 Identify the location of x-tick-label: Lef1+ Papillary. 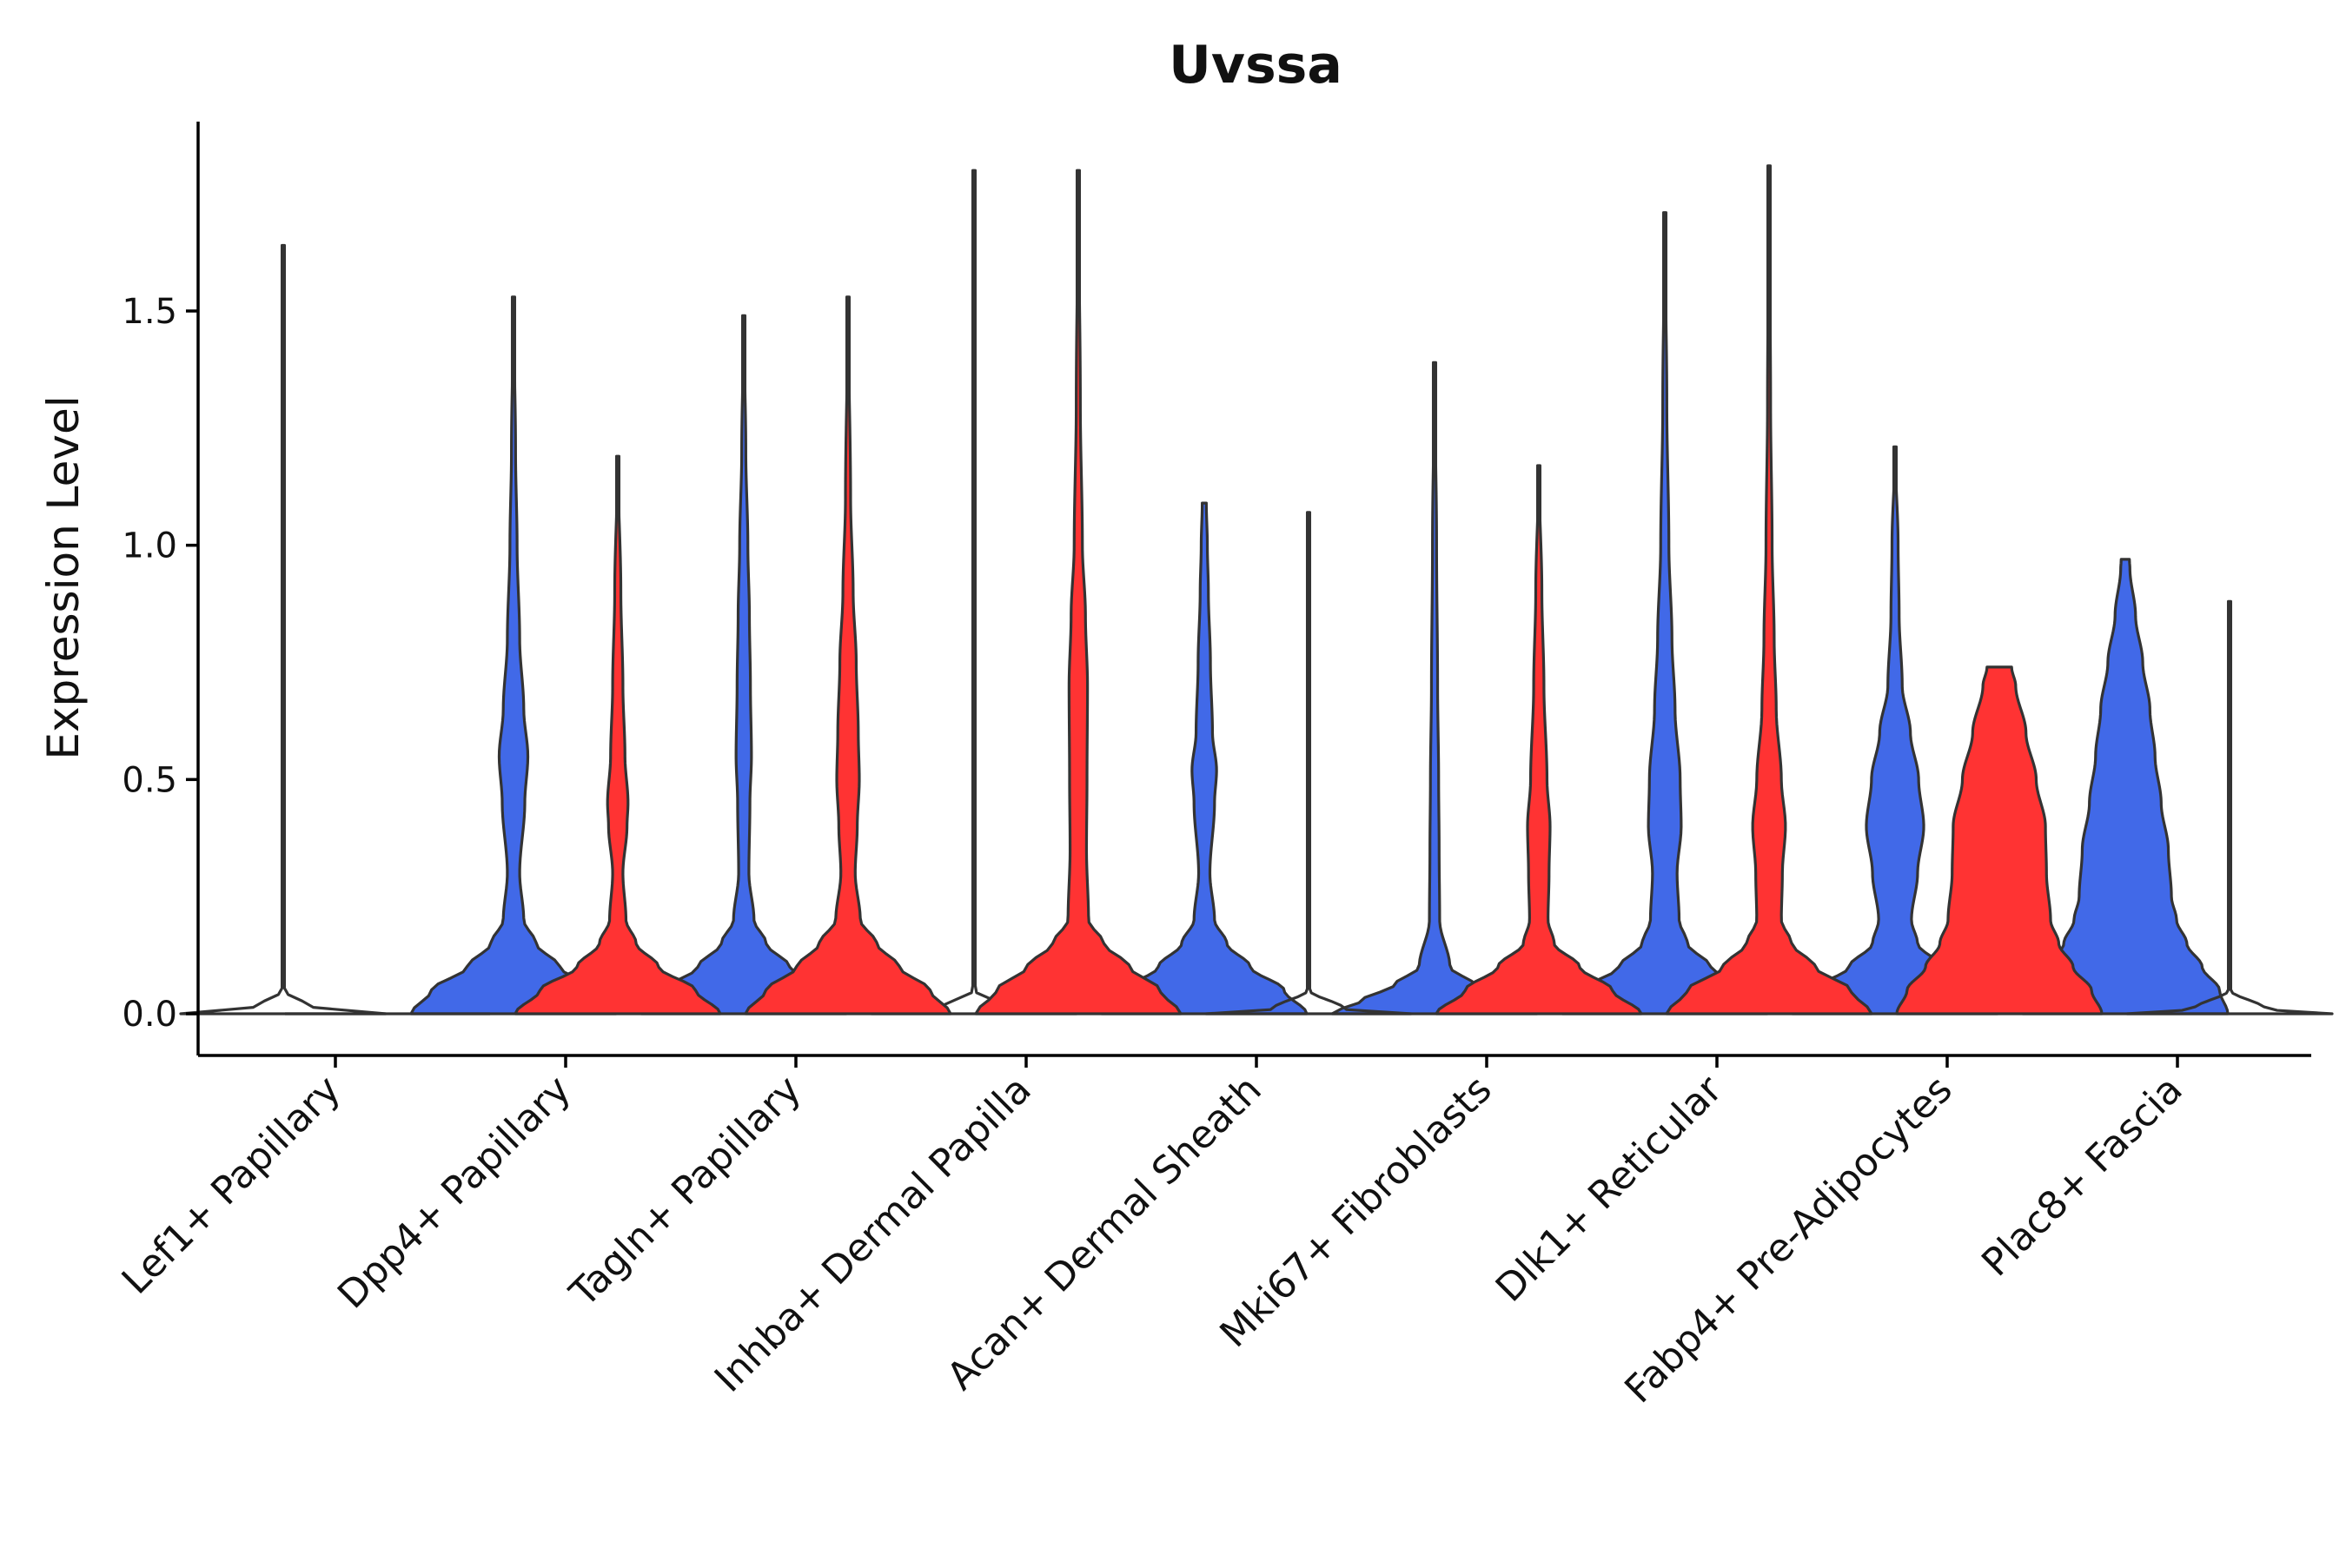
(232, 1185).